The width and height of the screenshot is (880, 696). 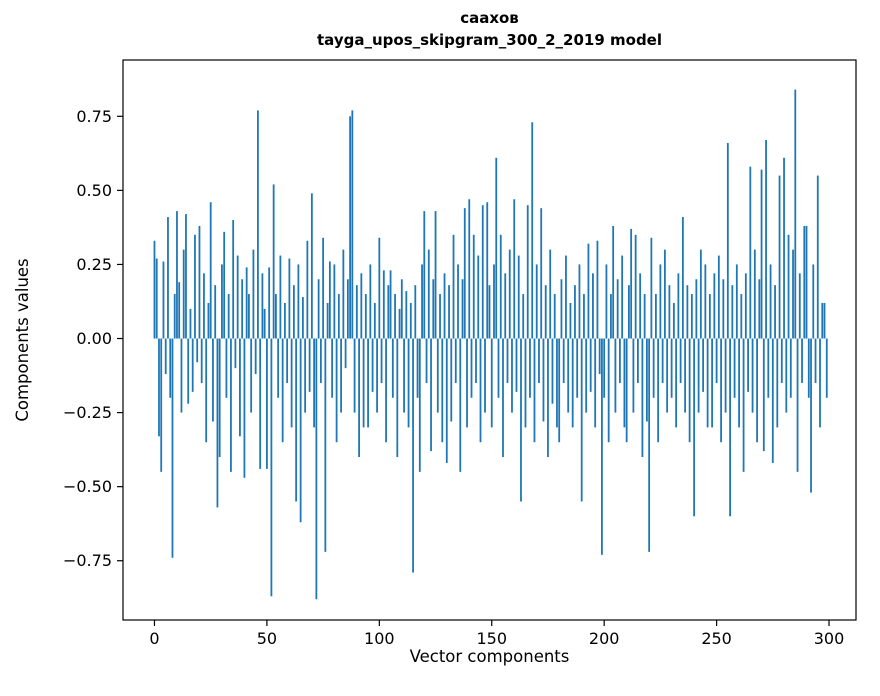 I want to click on x-tick-label: 0, so click(x=154, y=638).